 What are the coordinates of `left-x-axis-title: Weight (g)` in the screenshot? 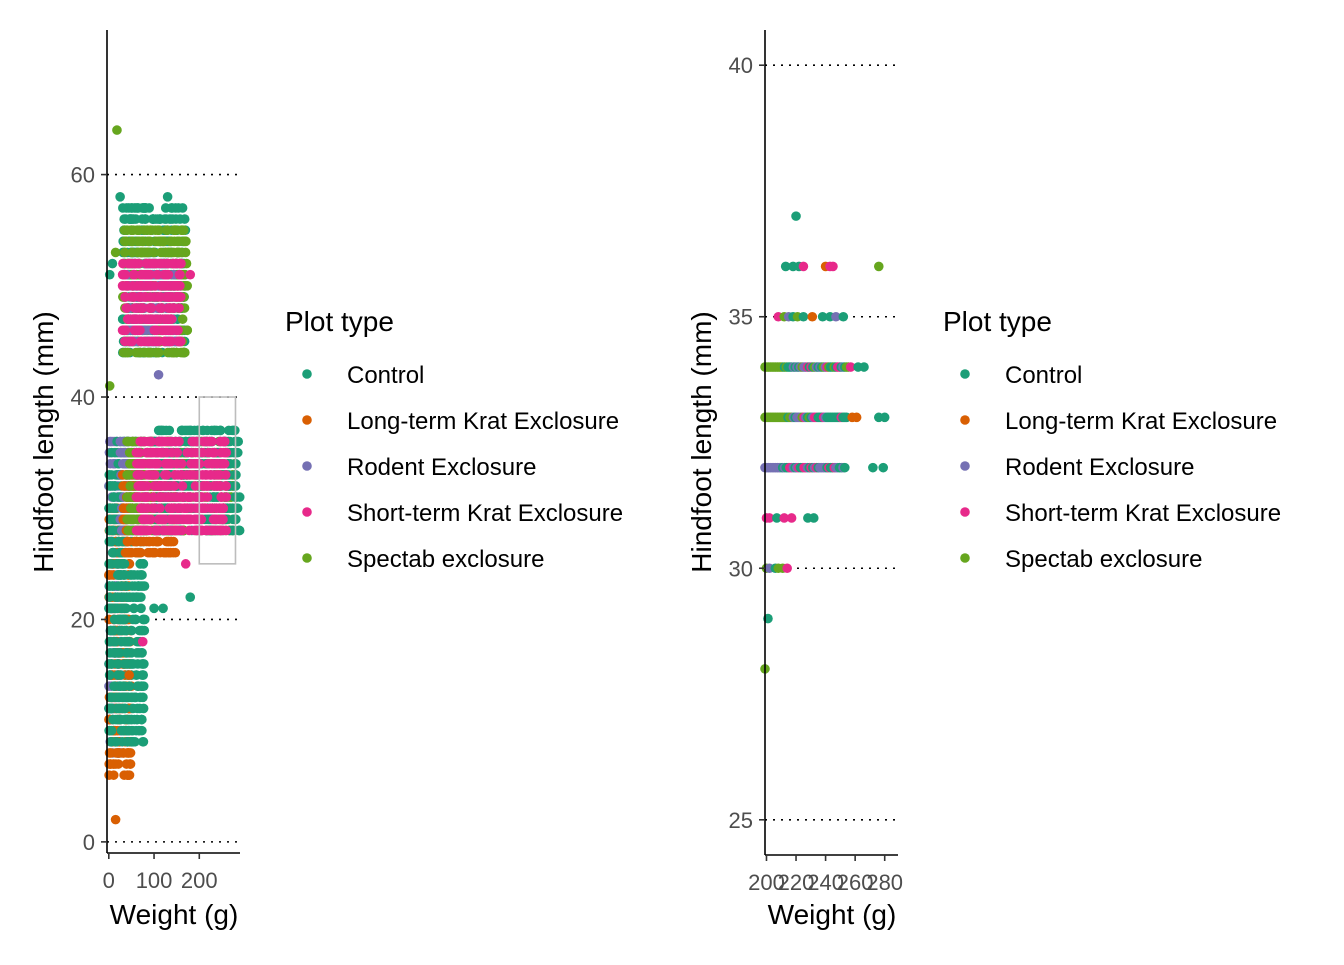 It's located at (174, 914).